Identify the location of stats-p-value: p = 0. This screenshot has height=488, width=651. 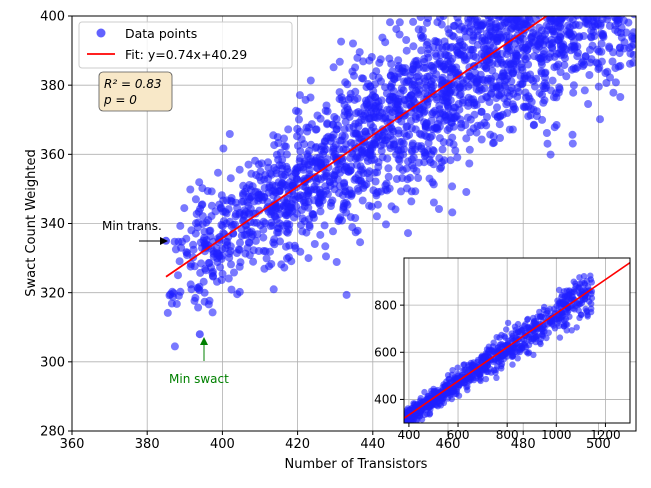
(120, 100).